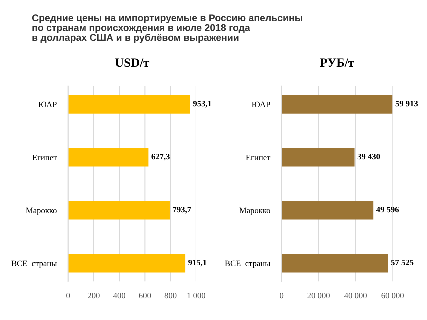 Image resolution: width=427 pixels, height=320 pixels. I want to click on text: Средние цены на импортируемые в Россию апельсины по странам происхождения в июле 2018 года в долларах США и в рублёвом выражении, so click(167, 29).